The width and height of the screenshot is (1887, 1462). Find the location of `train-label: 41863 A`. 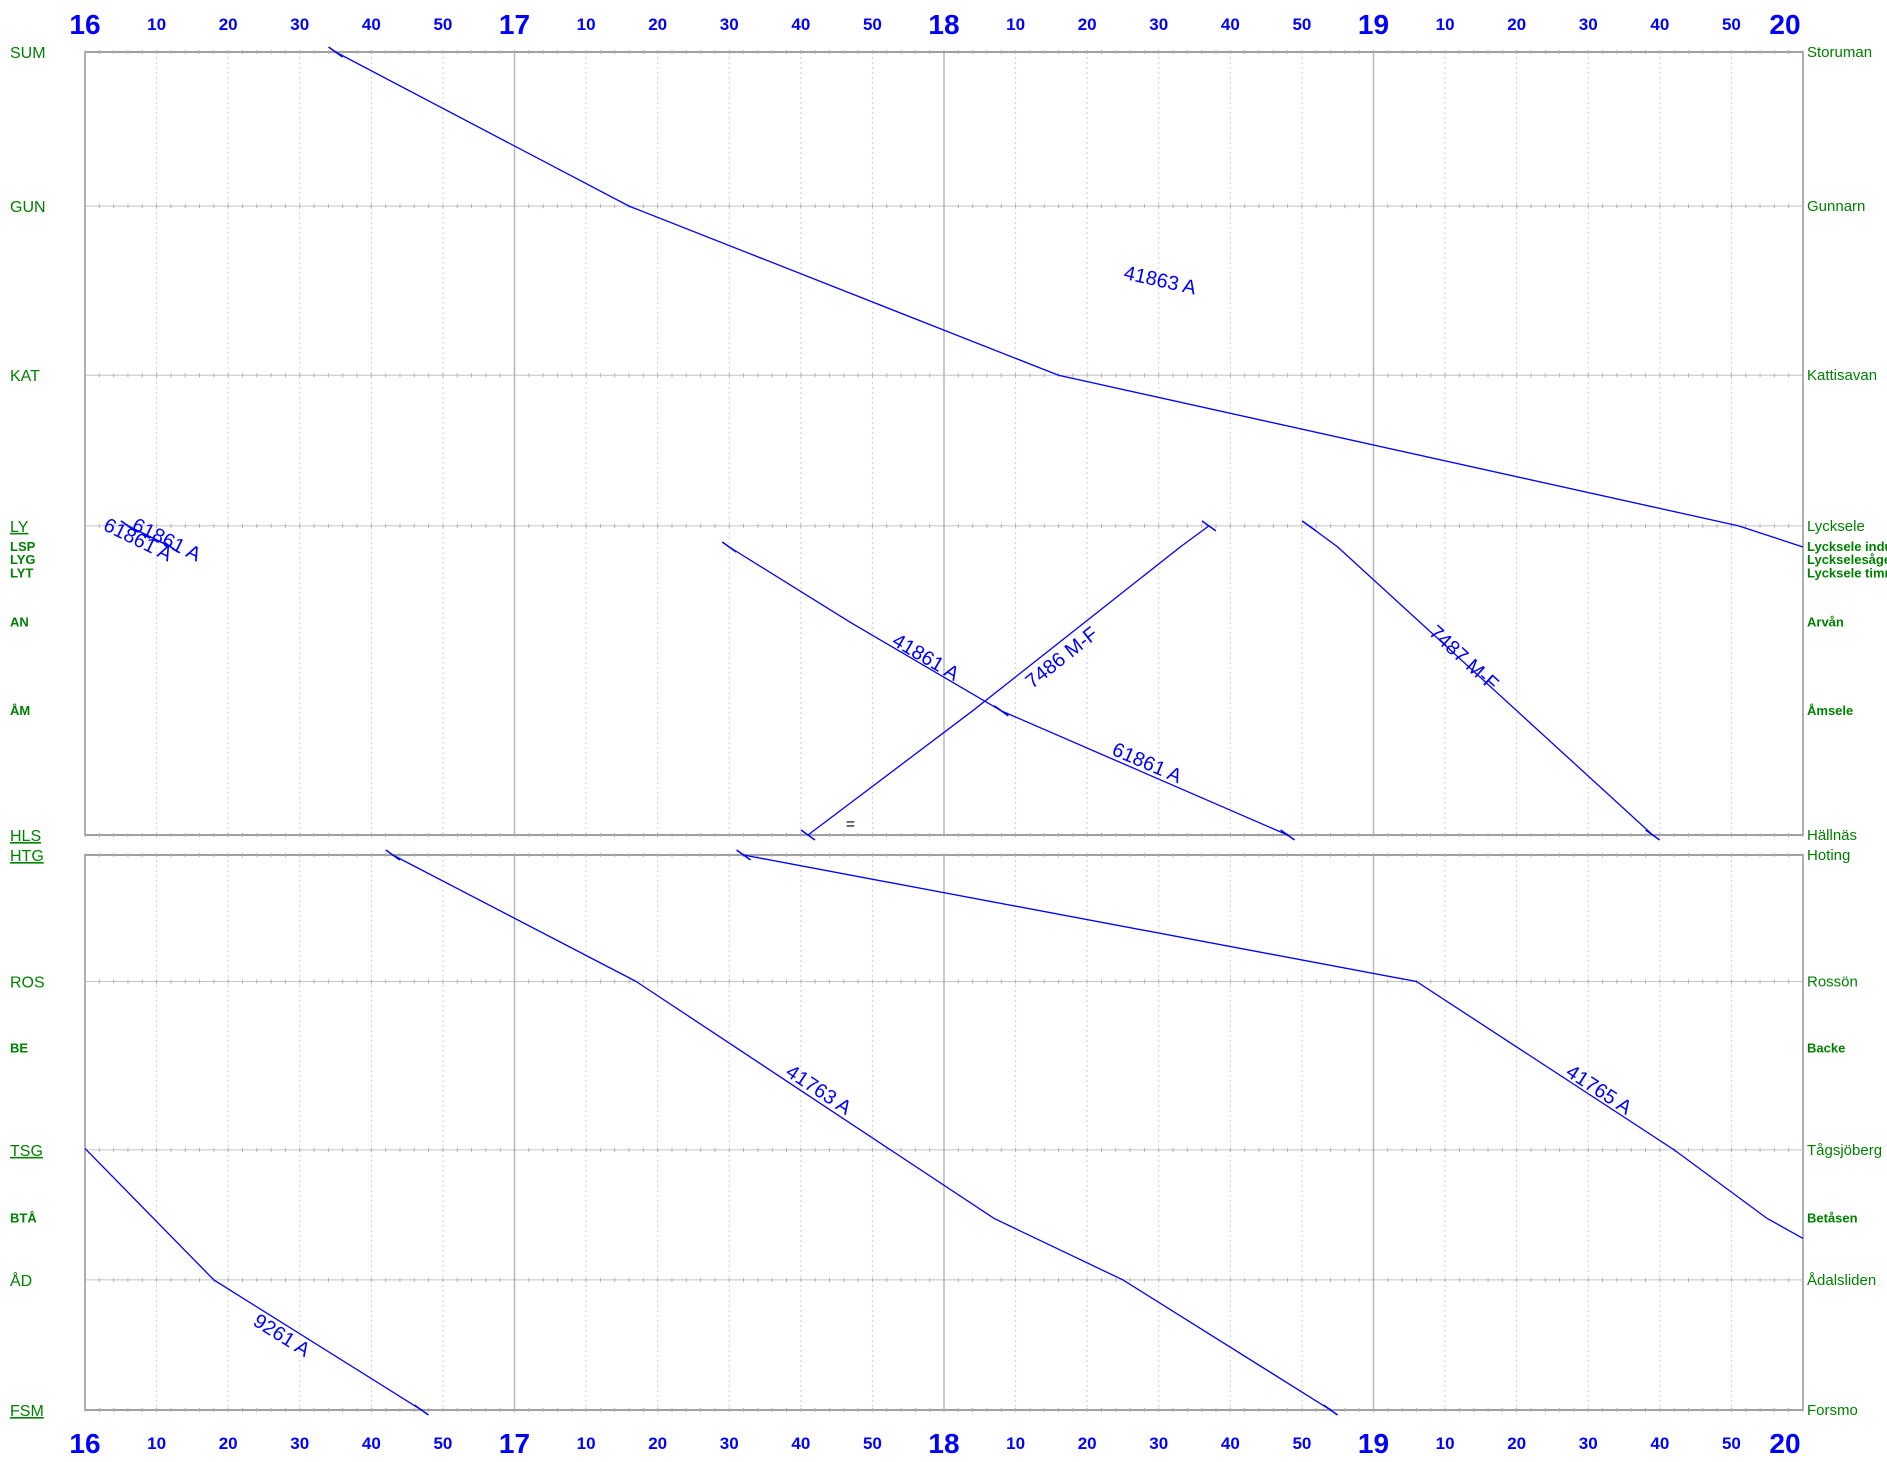

train-label: 41863 A is located at coordinates (1160, 280).